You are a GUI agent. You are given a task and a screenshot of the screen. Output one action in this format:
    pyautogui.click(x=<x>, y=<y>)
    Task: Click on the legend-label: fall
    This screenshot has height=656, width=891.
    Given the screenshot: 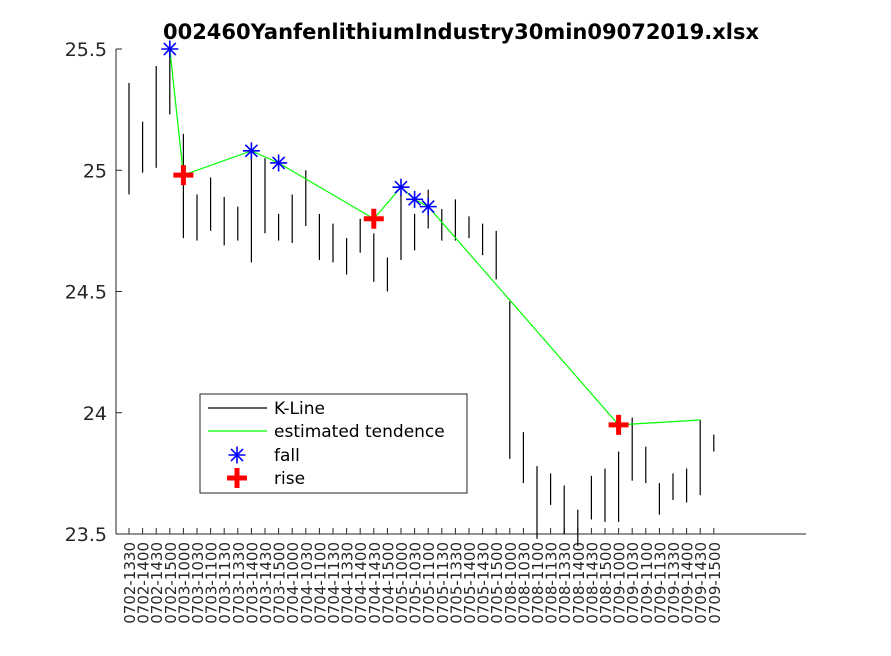 What is the action you would take?
    pyautogui.click(x=287, y=456)
    